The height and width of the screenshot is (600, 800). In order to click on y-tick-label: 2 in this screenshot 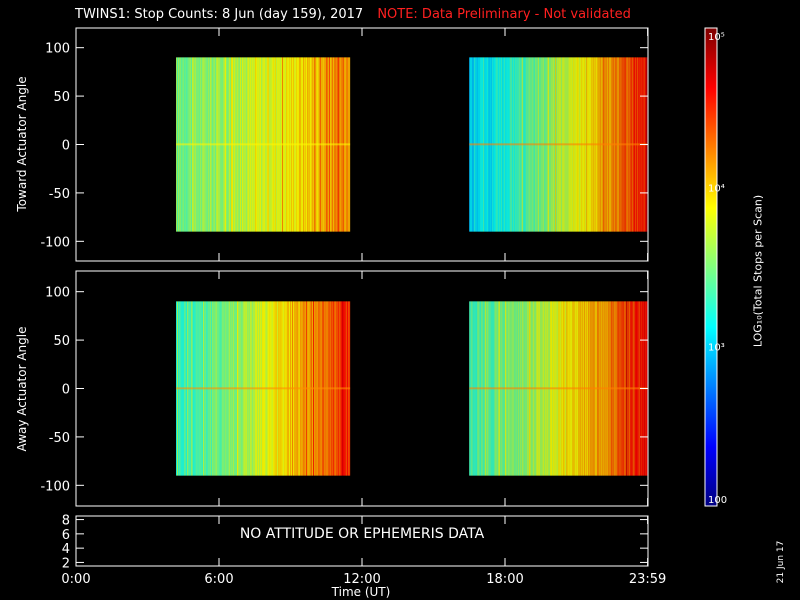, I will do `click(66, 563)`.